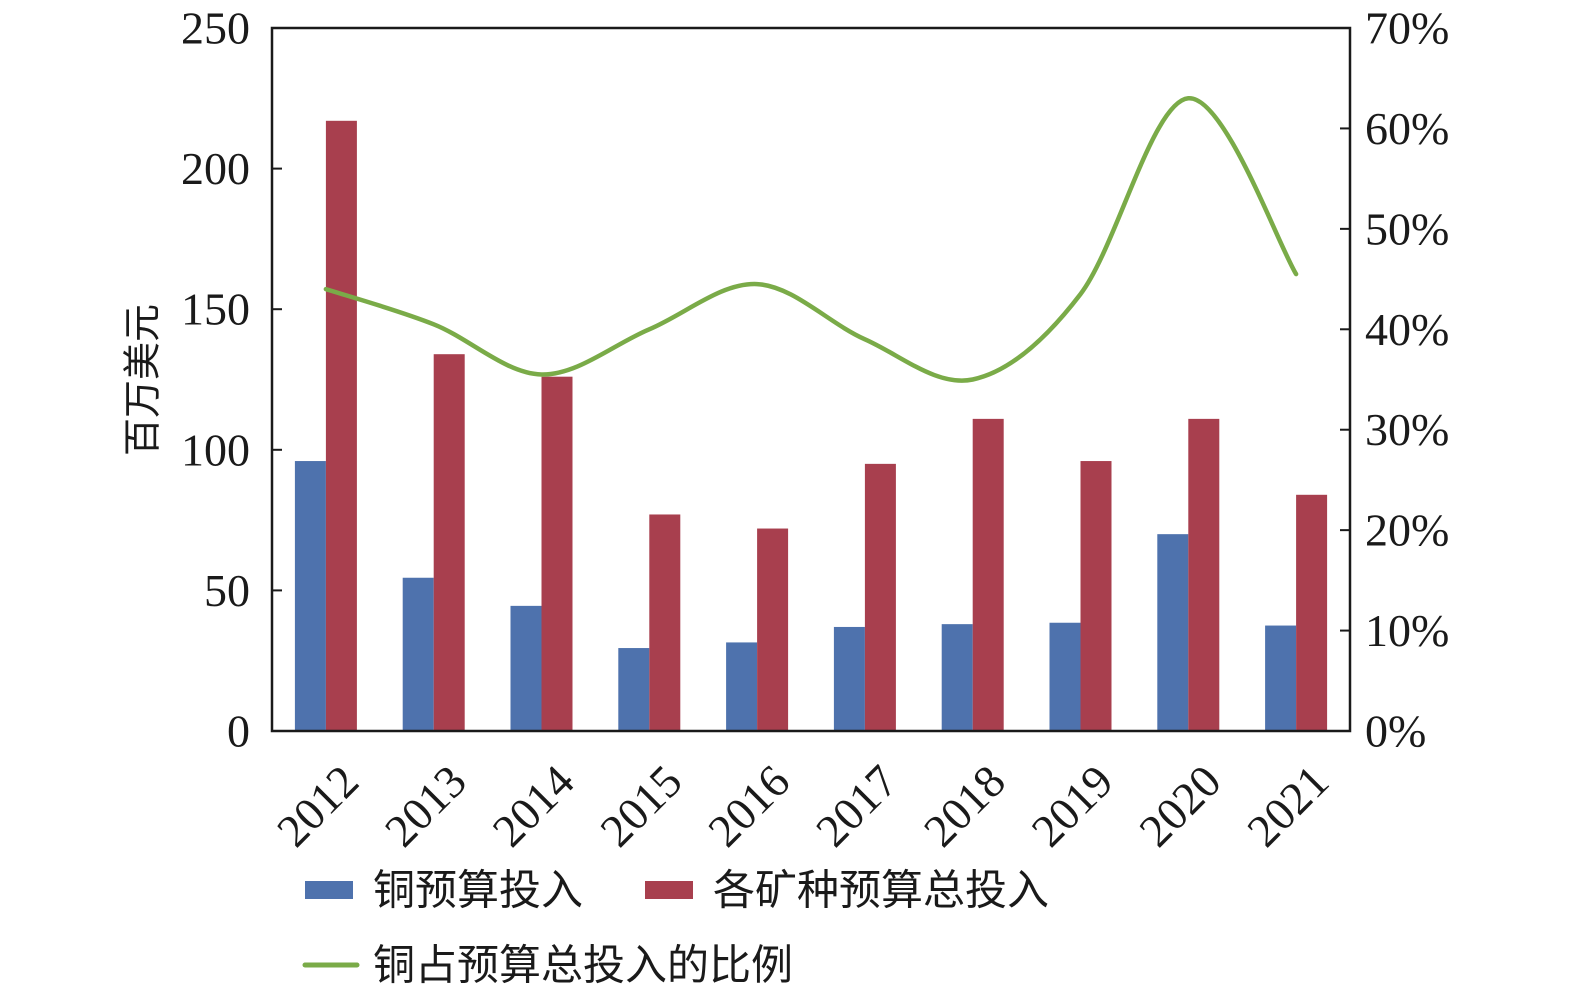  What do you see at coordinates (881, 890) in the screenshot?
I see `legend-label: 各矿种预算总投入` at bounding box center [881, 890].